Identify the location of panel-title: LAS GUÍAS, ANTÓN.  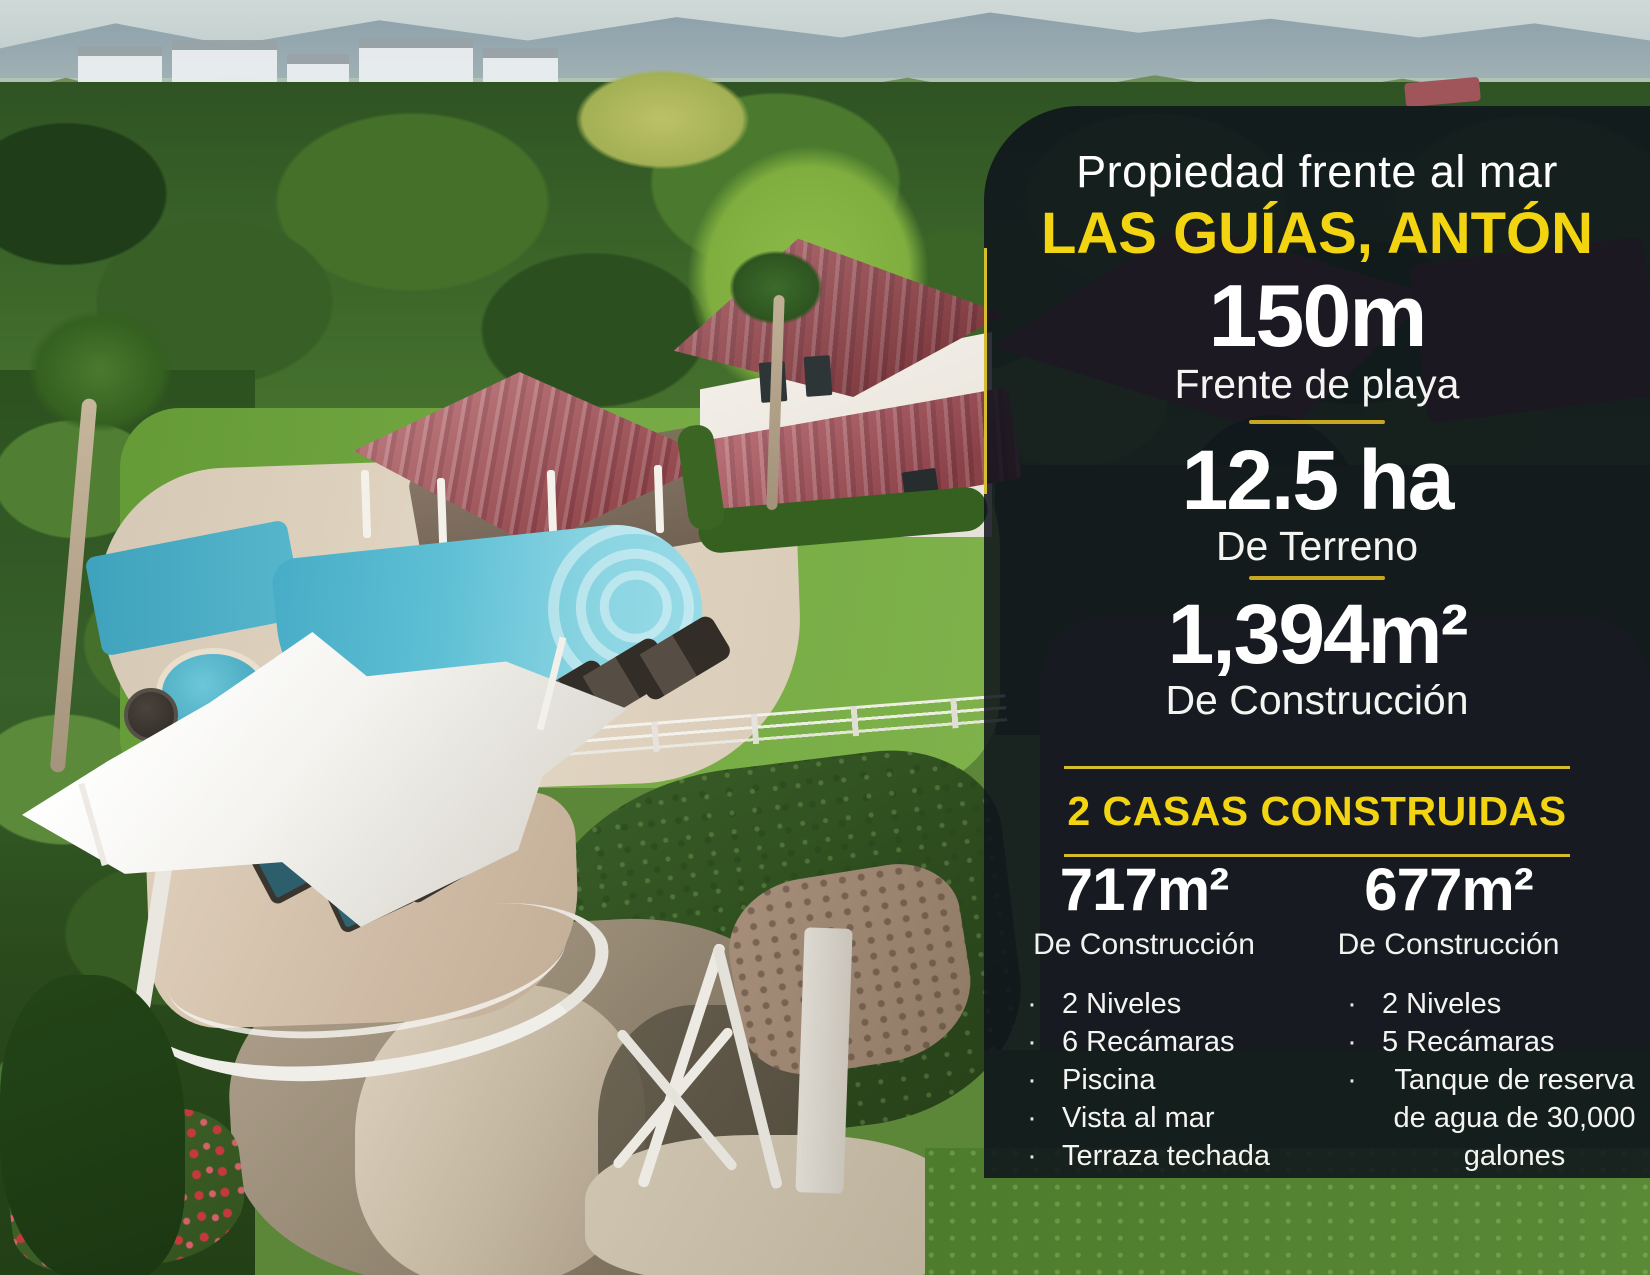
(1317, 233).